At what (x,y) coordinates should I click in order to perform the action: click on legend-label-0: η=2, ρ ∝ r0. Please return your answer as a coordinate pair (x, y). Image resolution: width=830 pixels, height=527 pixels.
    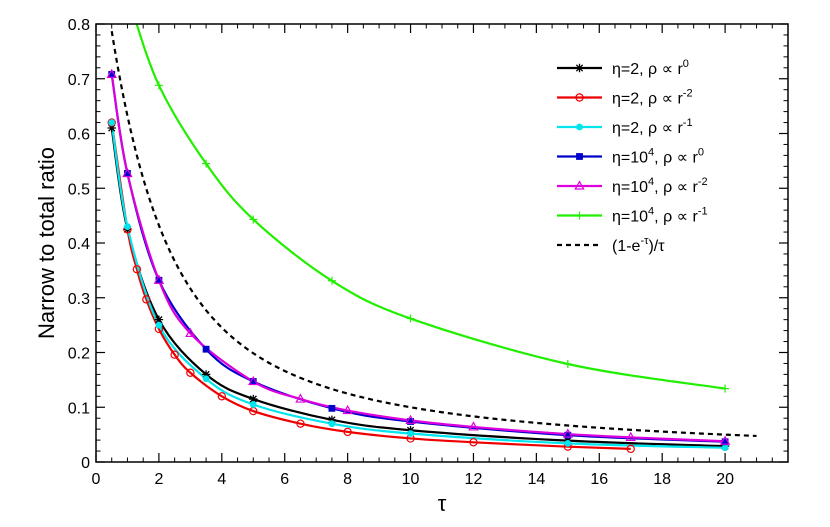
    Looking at the image, I should click on (650, 68).